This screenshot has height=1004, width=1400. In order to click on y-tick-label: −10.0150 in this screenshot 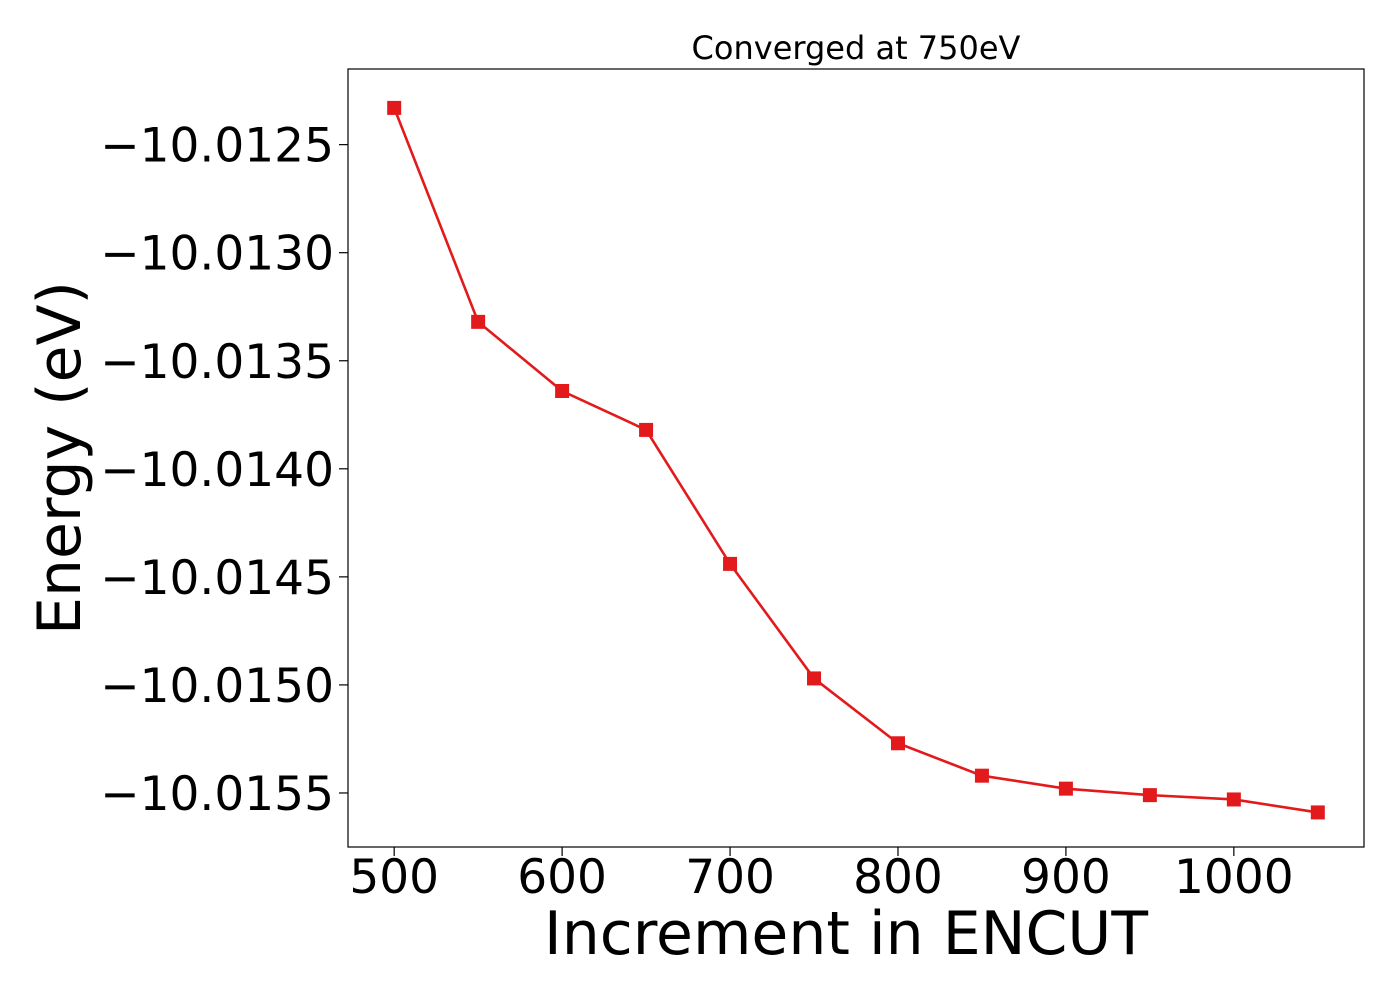, I will do `click(217, 686)`.